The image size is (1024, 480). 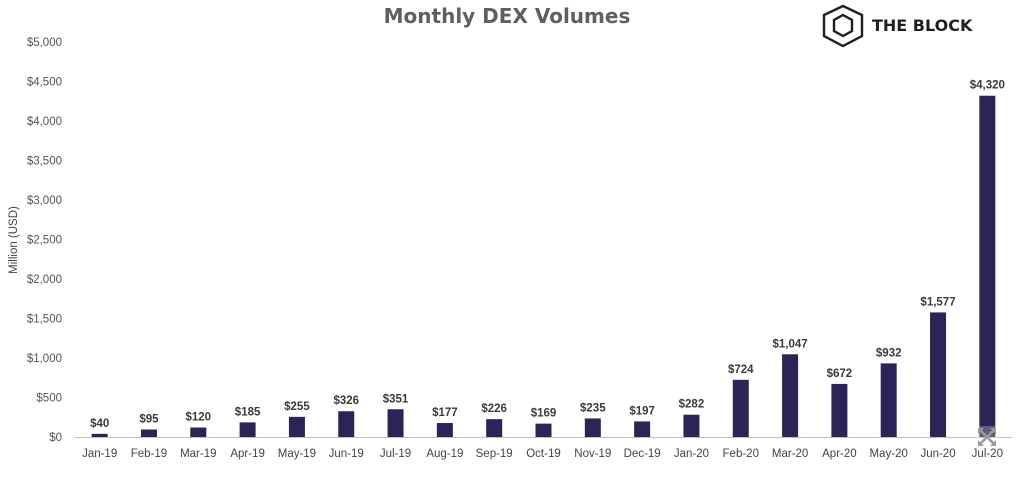 I want to click on expand-icon, so click(x=987, y=437).